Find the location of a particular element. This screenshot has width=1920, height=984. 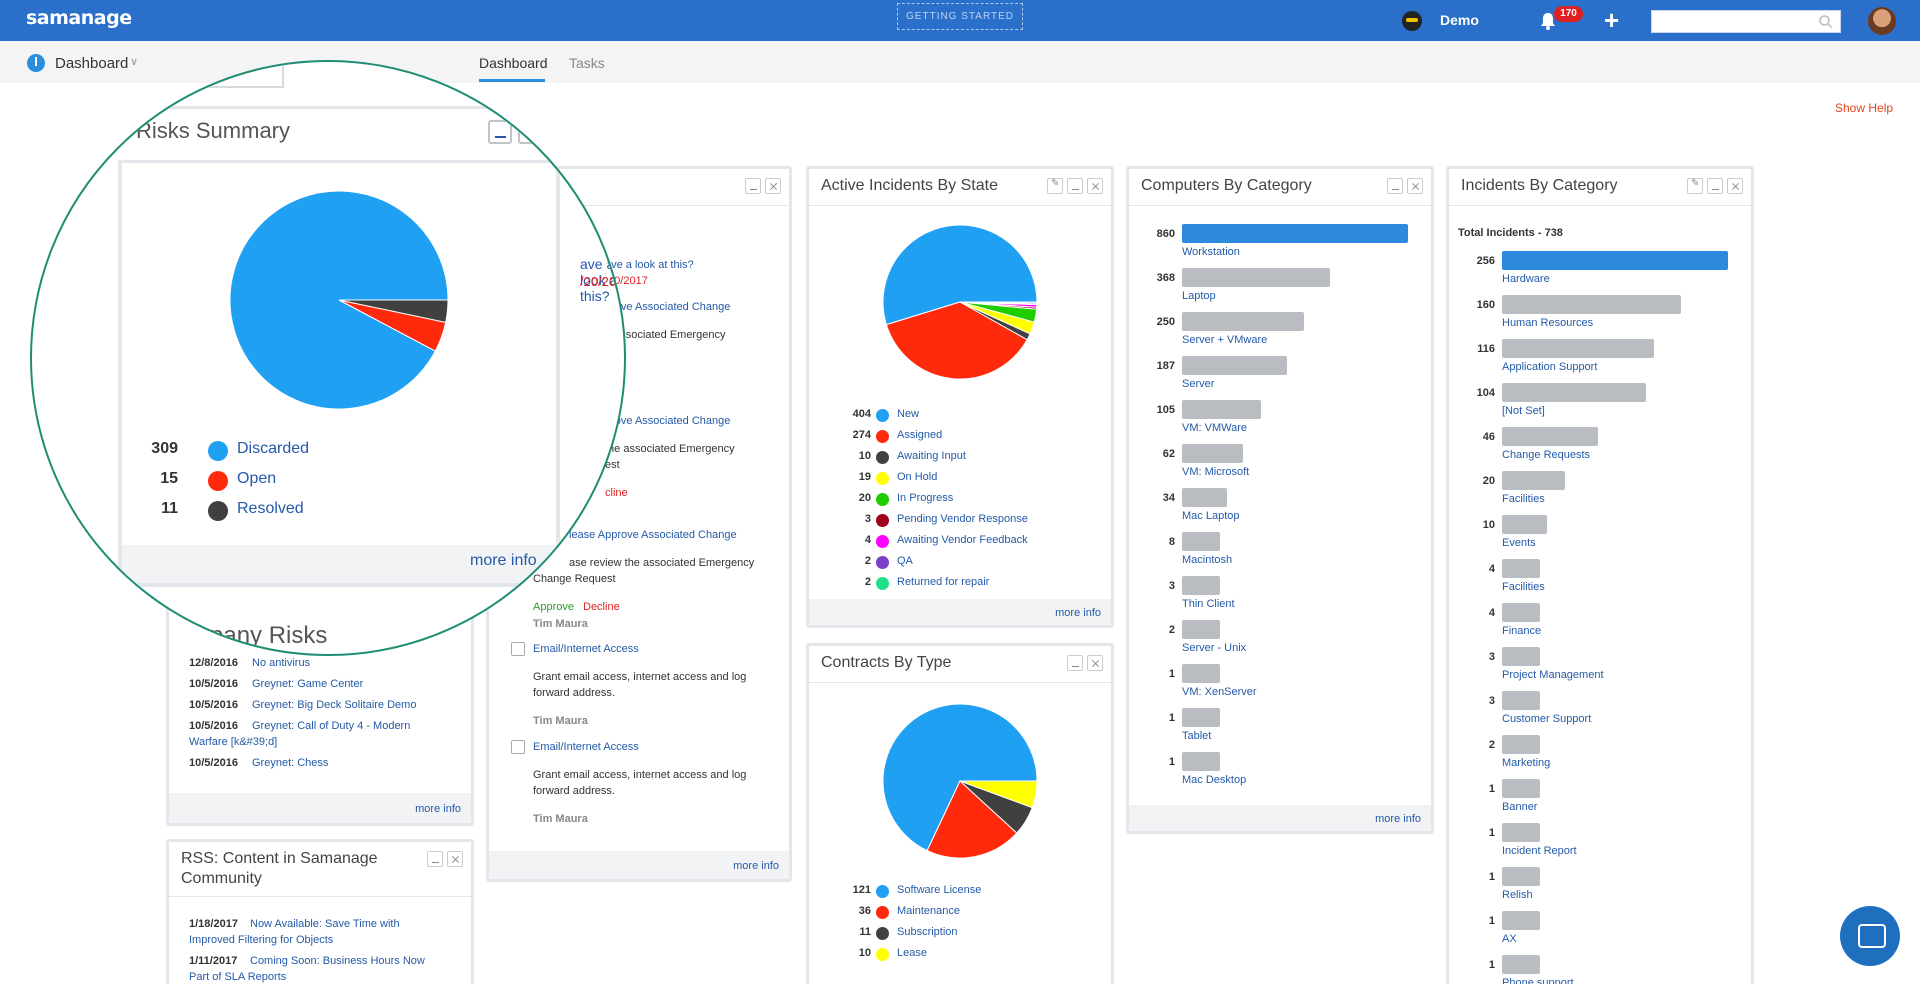

rss-link-cont: Improved Filtering for Objects is located at coordinates (261, 940).